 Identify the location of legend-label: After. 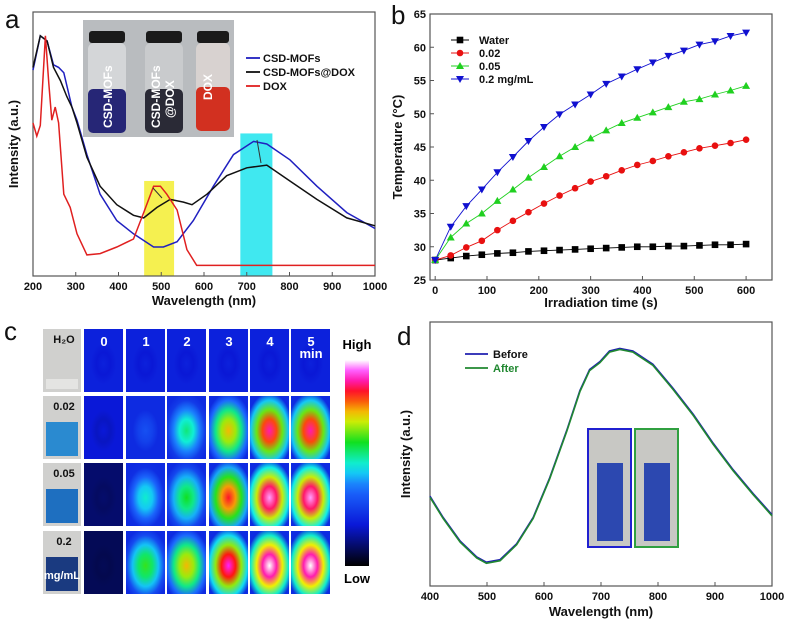
(506, 369).